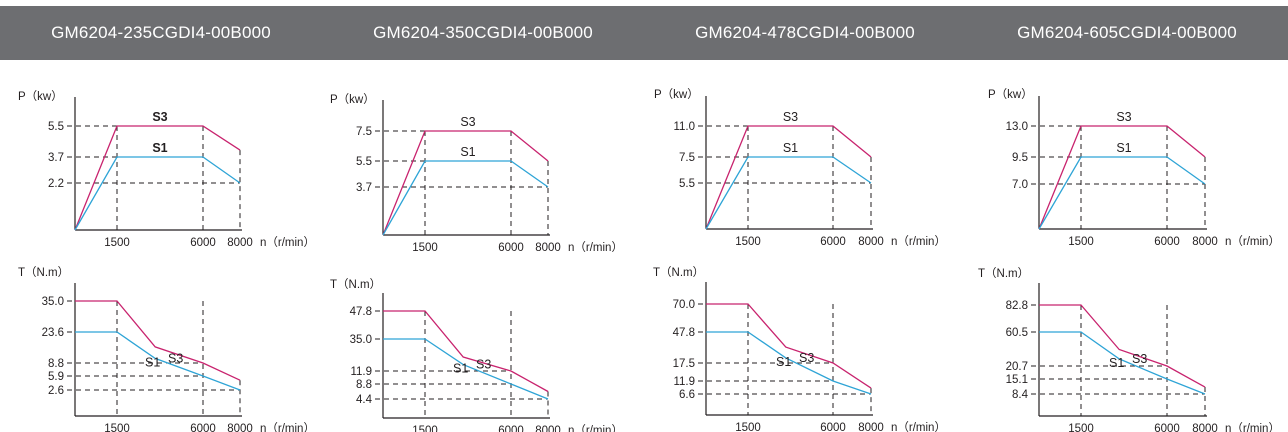 The image size is (1288, 432). Describe the element at coordinates (159, 148) in the screenshot. I see `power-1-label-S1: S1` at that location.